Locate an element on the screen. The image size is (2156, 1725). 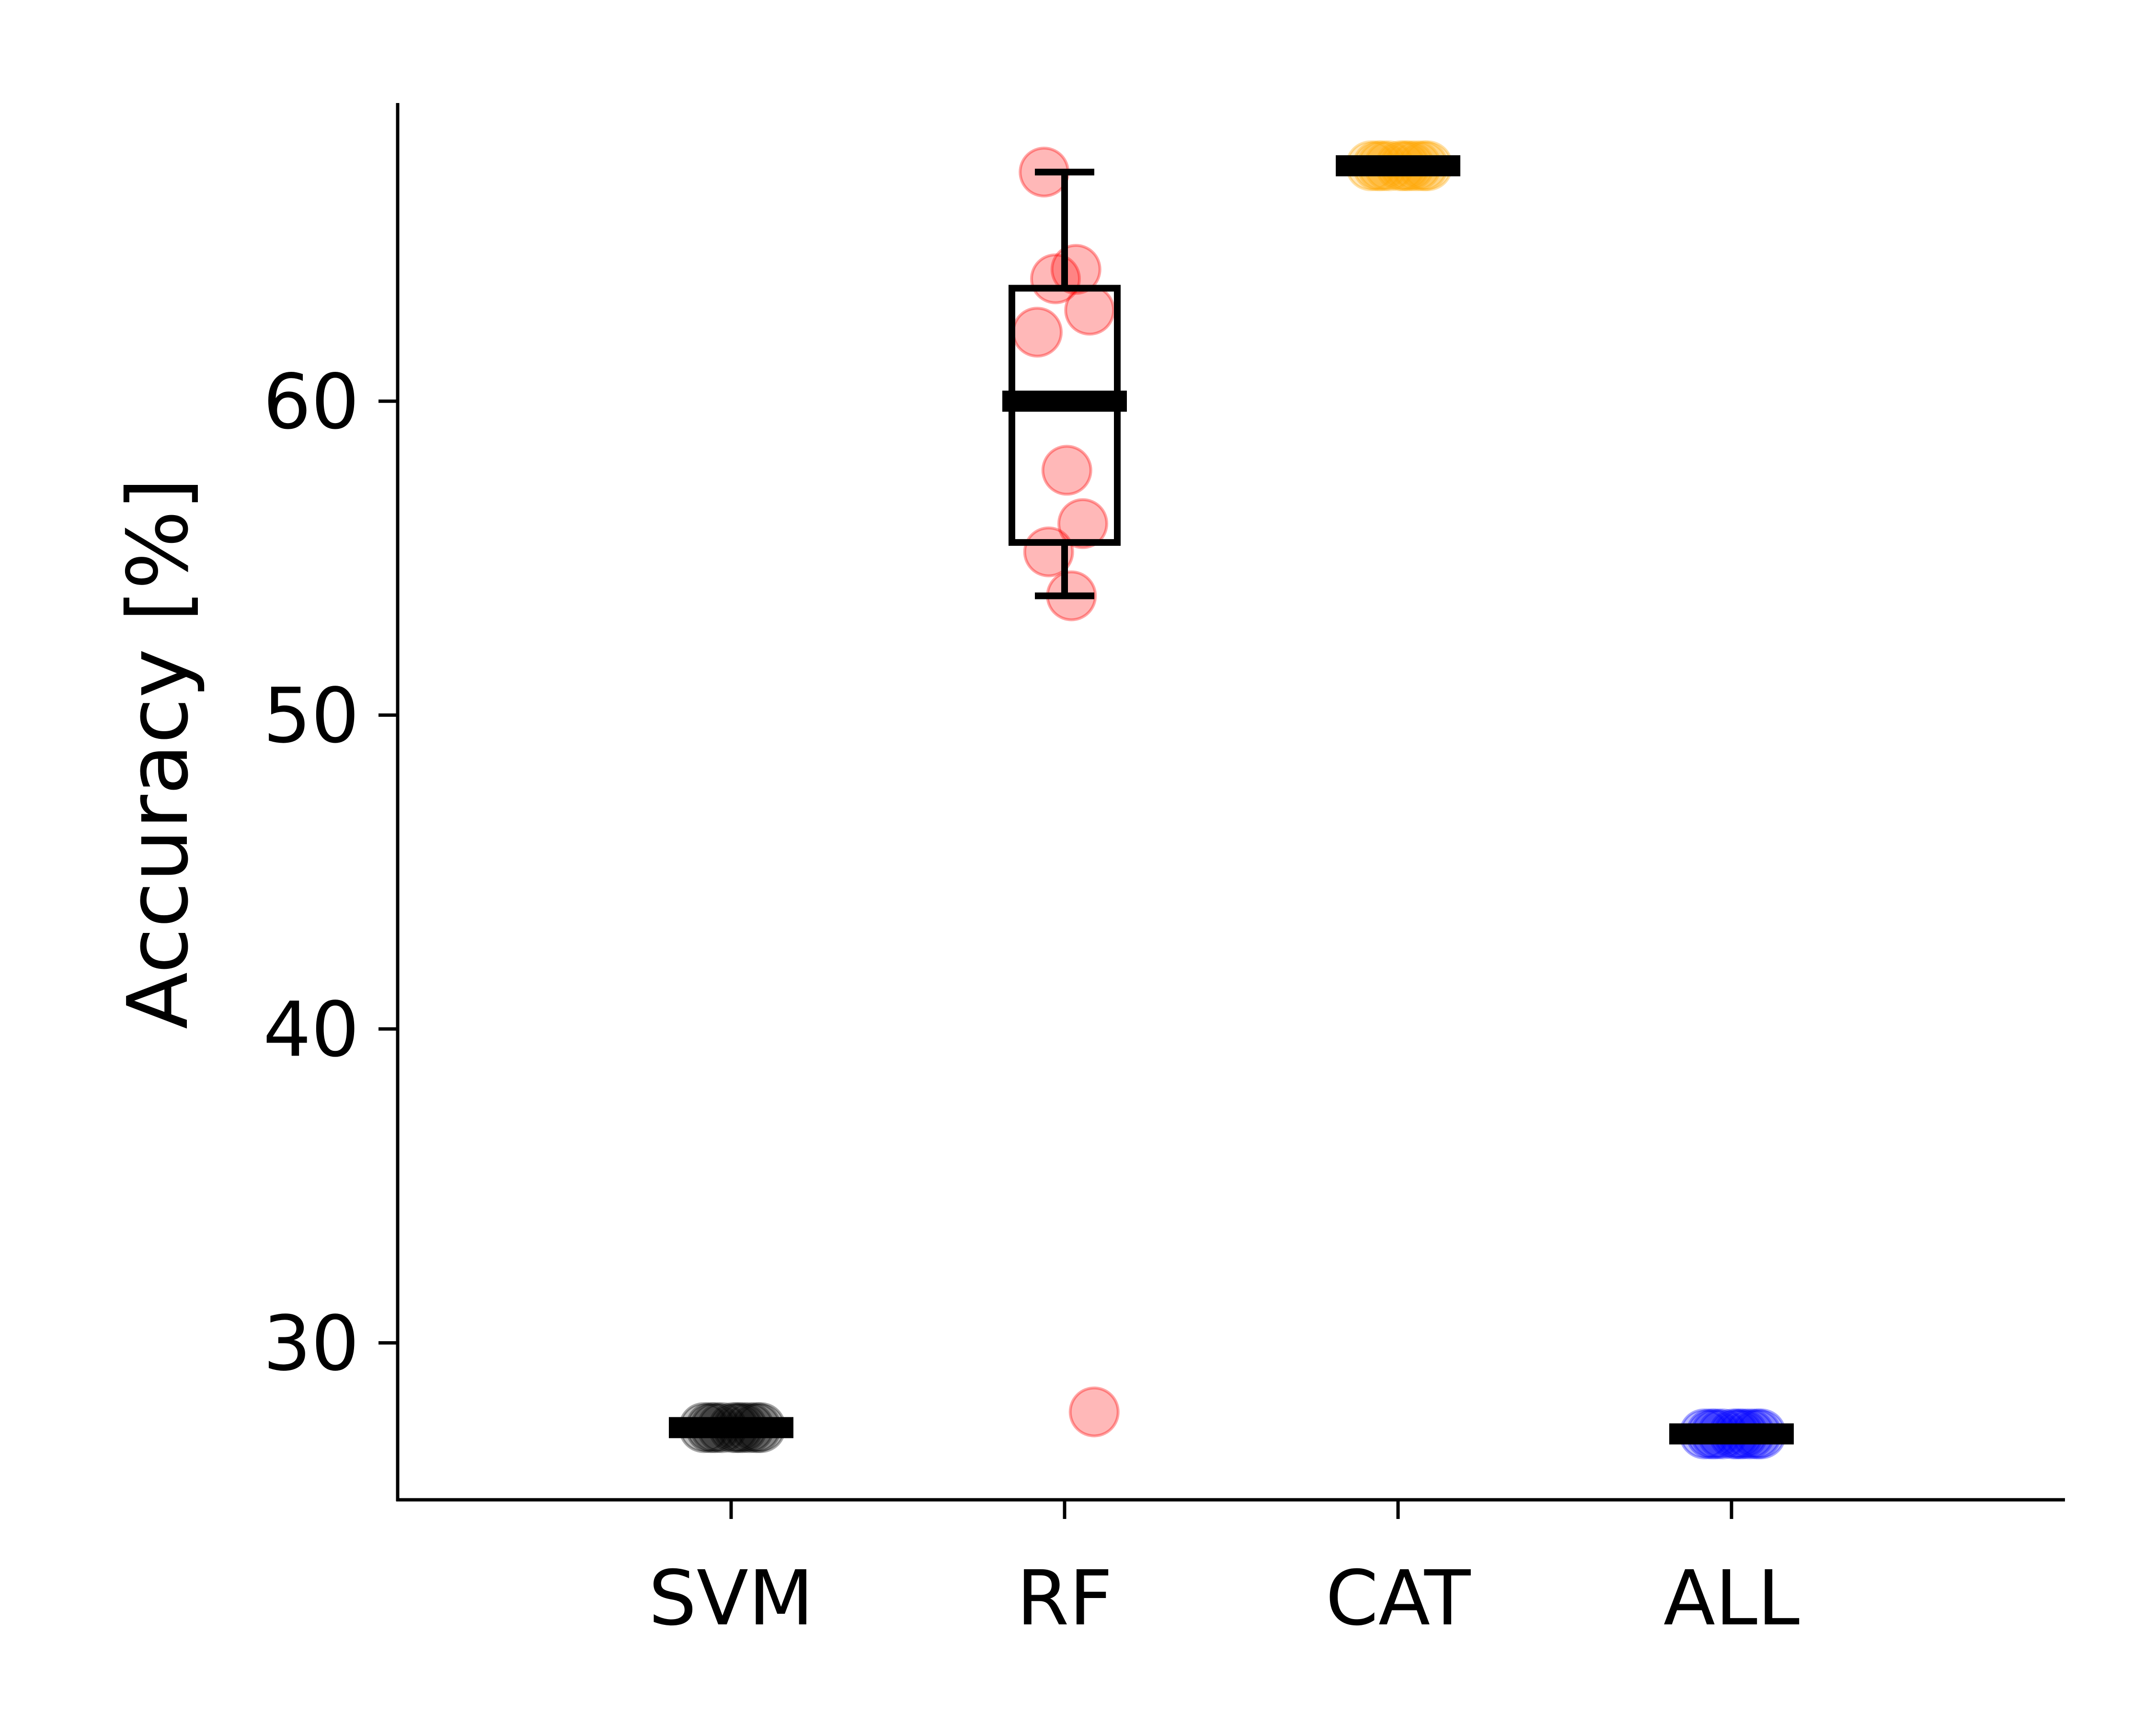
y-tick-label: 40 is located at coordinates (311, 1030).